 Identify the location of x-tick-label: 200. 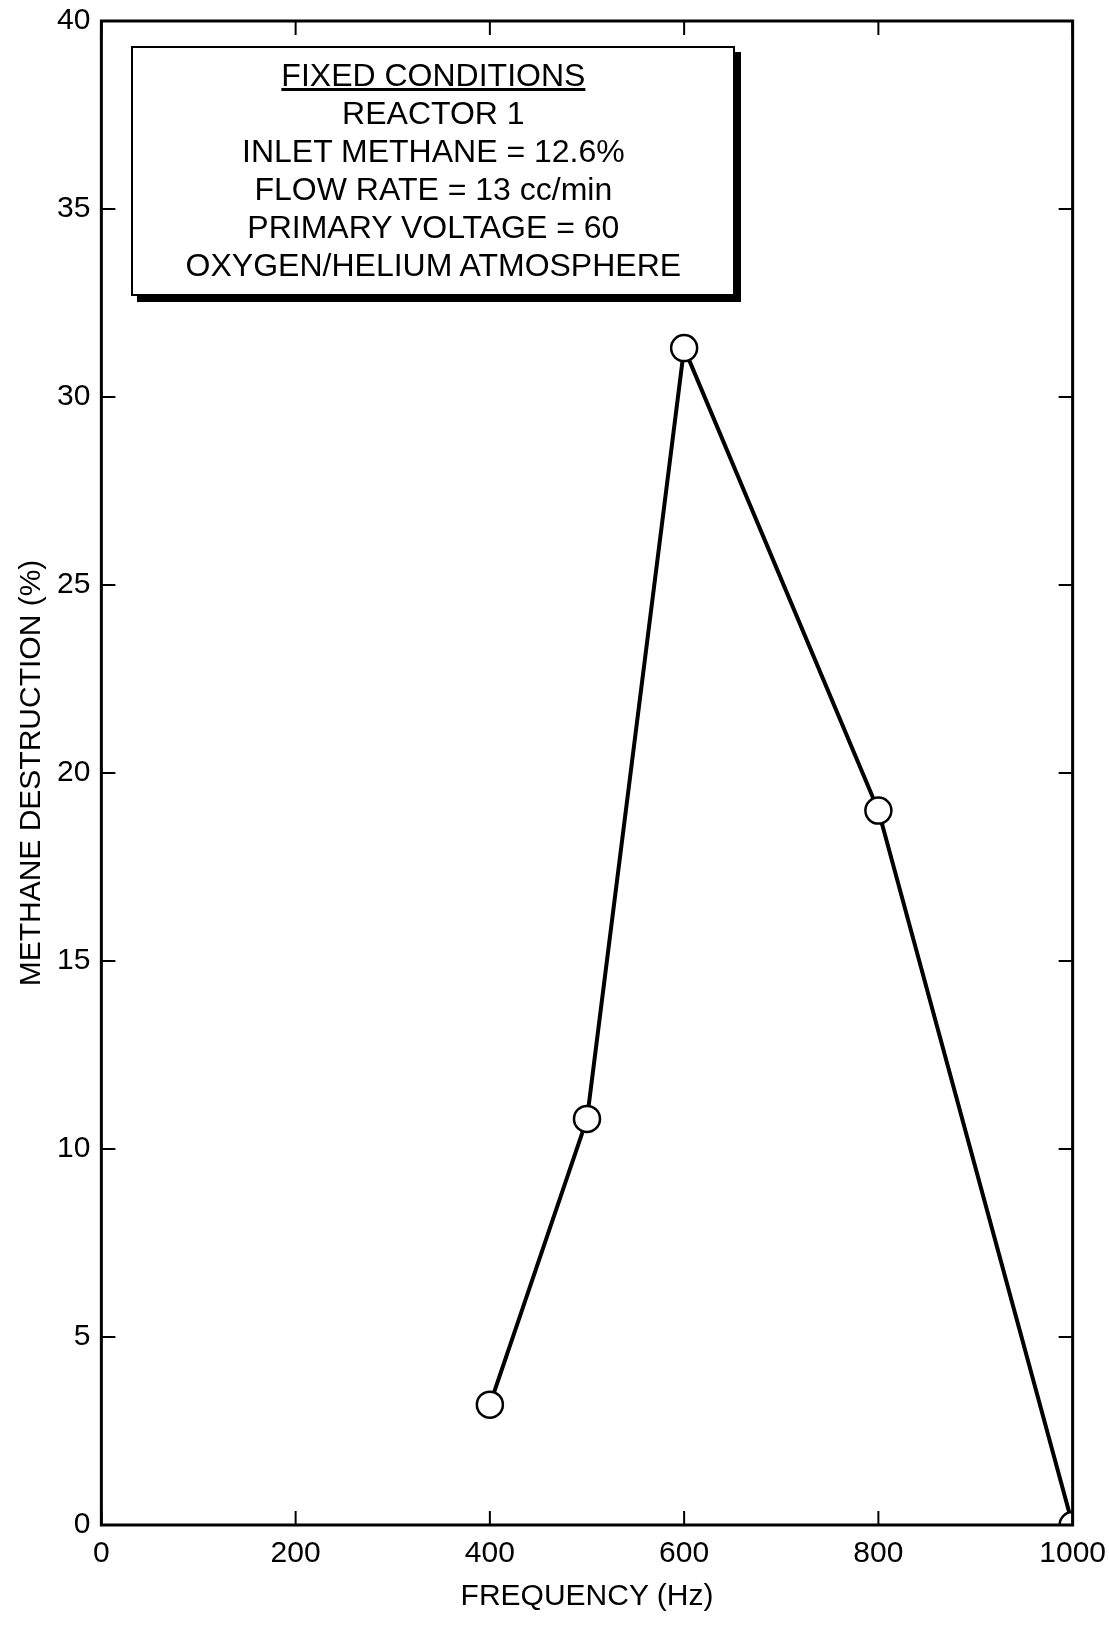
(295, 1552).